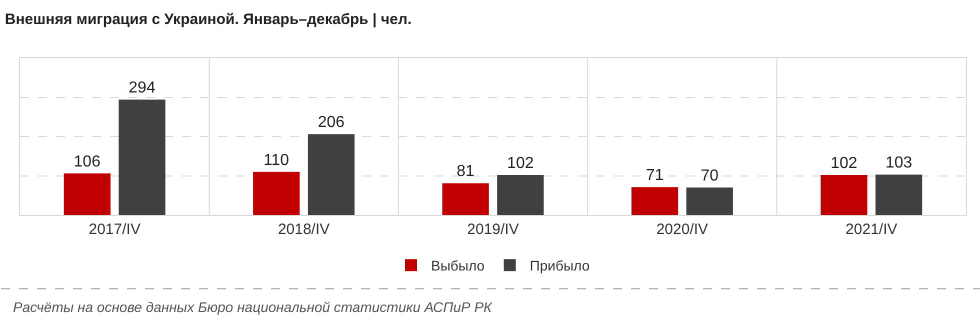  Describe the element at coordinates (87, 161) in the screenshot. I see `data-label: 106` at that location.